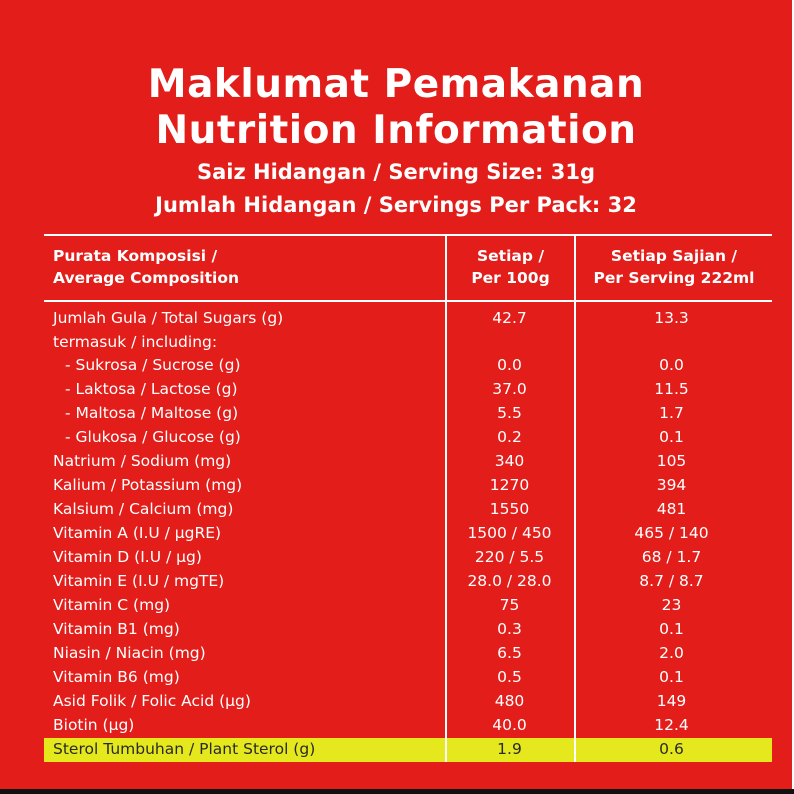 The height and width of the screenshot is (794, 794). I want to click on title-malay: Maklumat Pemakanan, so click(396, 84).